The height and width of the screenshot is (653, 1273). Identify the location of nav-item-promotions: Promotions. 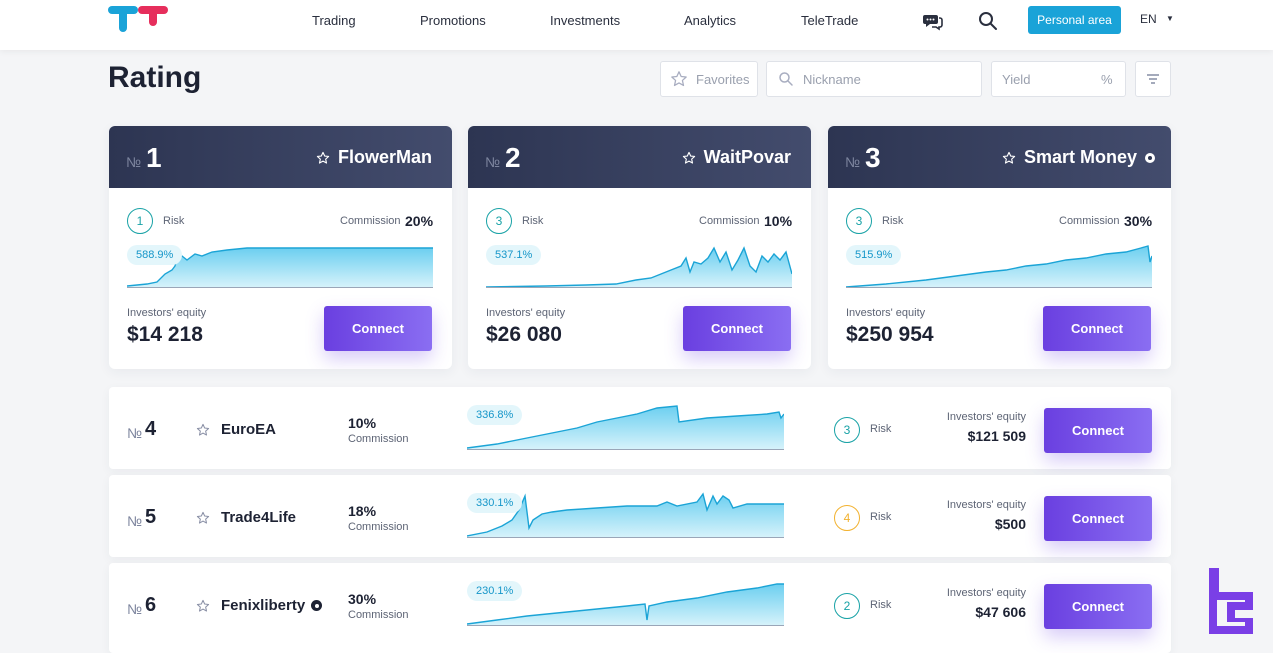
(453, 20).